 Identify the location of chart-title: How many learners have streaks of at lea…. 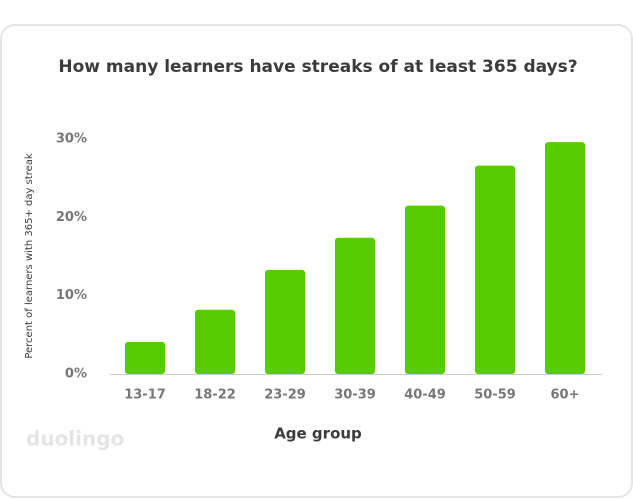
(317, 67).